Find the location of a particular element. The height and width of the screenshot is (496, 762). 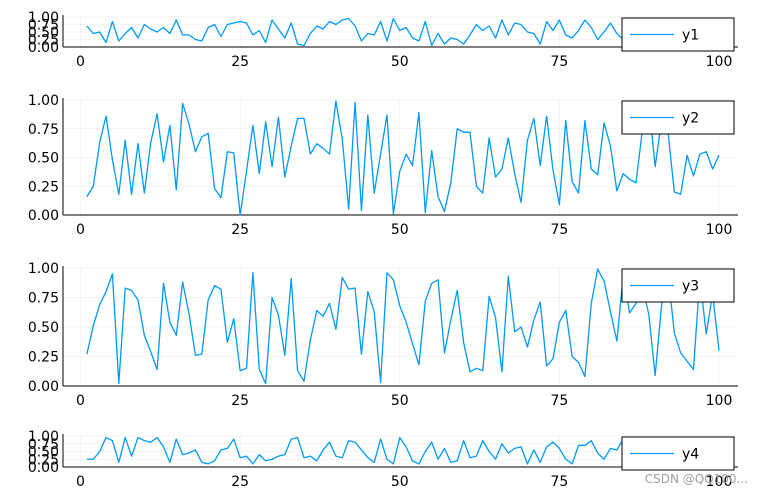

series-line-y4 is located at coordinates (403, 450).